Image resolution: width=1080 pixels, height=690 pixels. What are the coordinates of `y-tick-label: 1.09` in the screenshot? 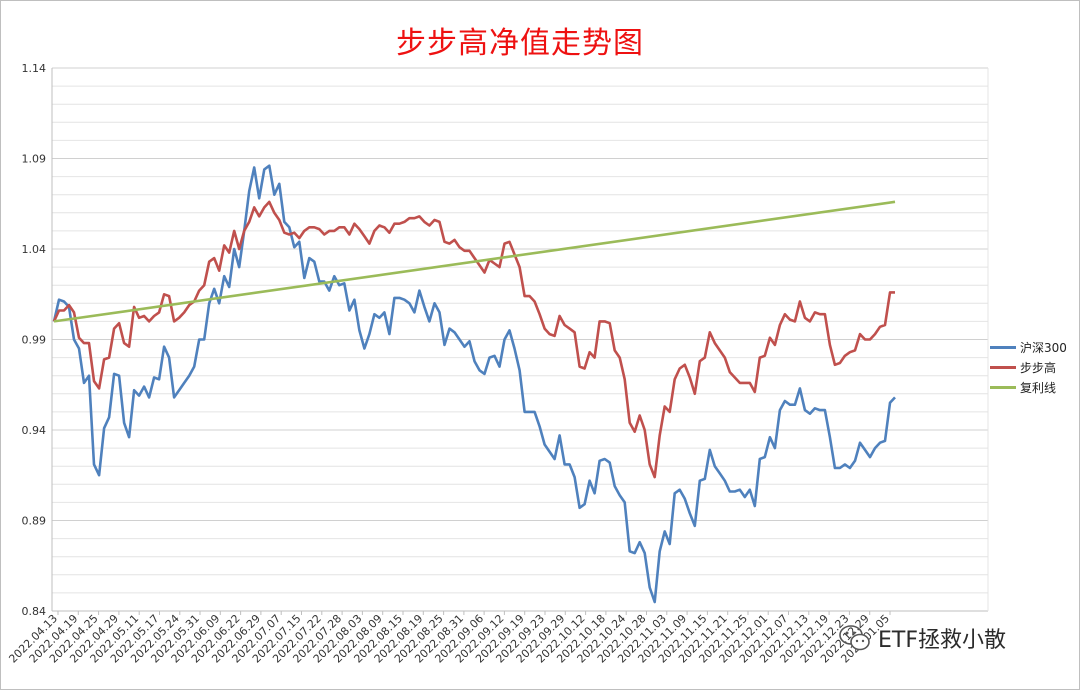 It's located at (34, 159).